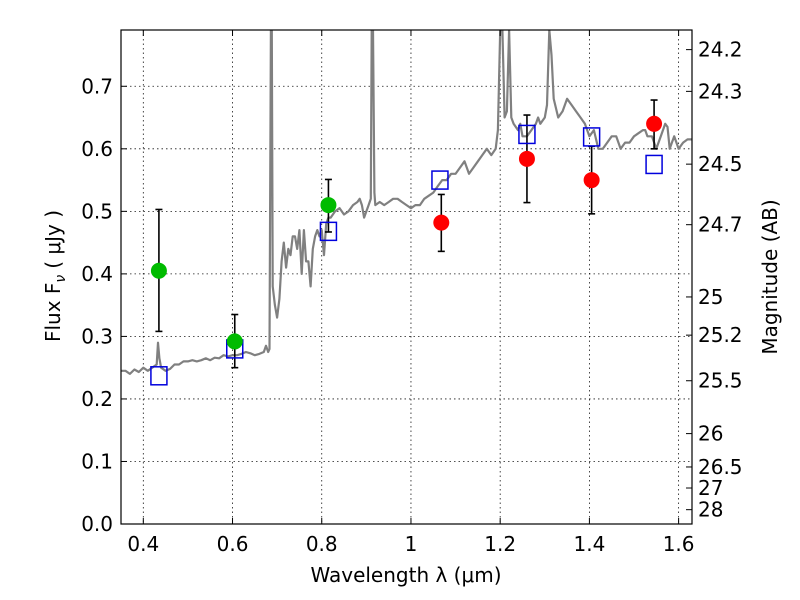 The width and height of the screenshot is (800, 600). I want to click on right-tick-label: 24.7, so click(720, 225).